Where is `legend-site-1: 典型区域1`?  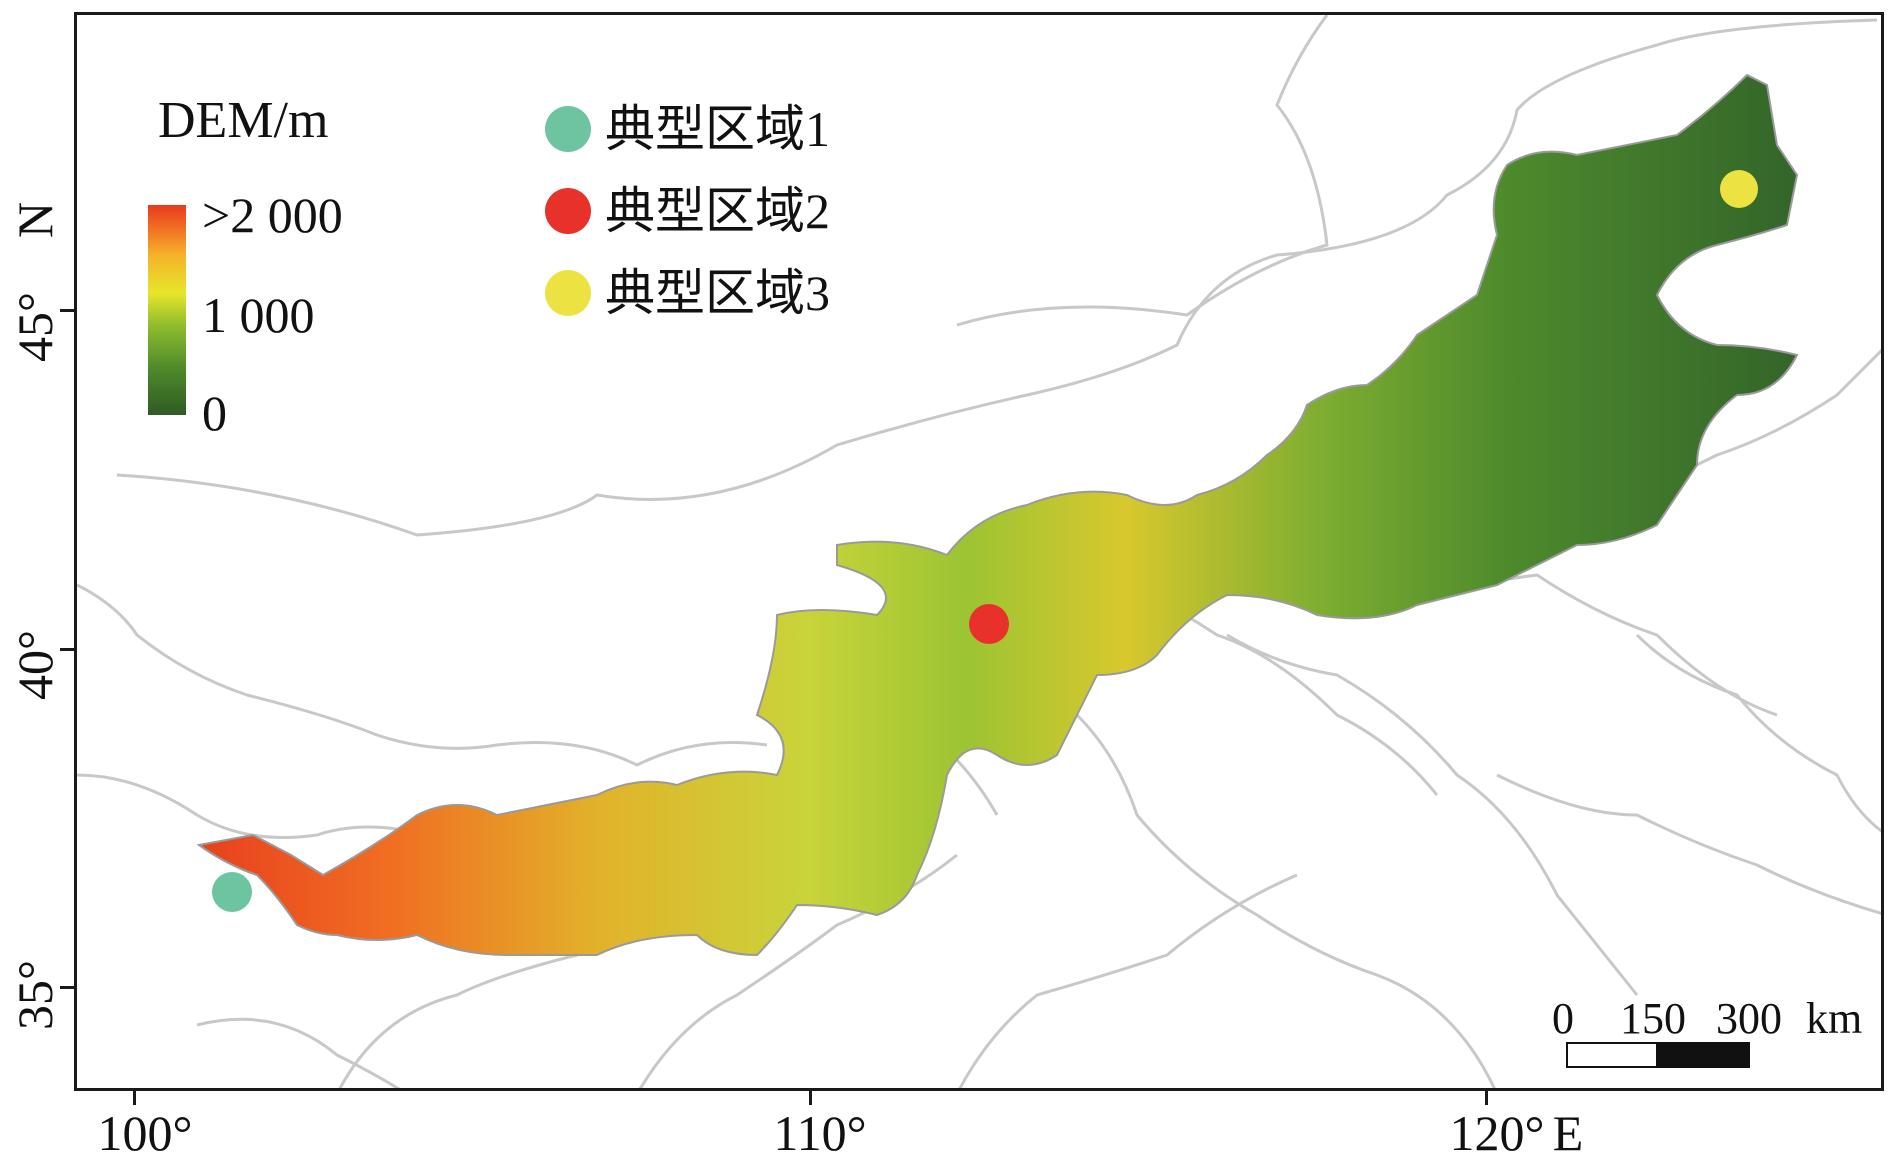
legend-site-1: 典型区域1 is located at coordinates (687, 129).